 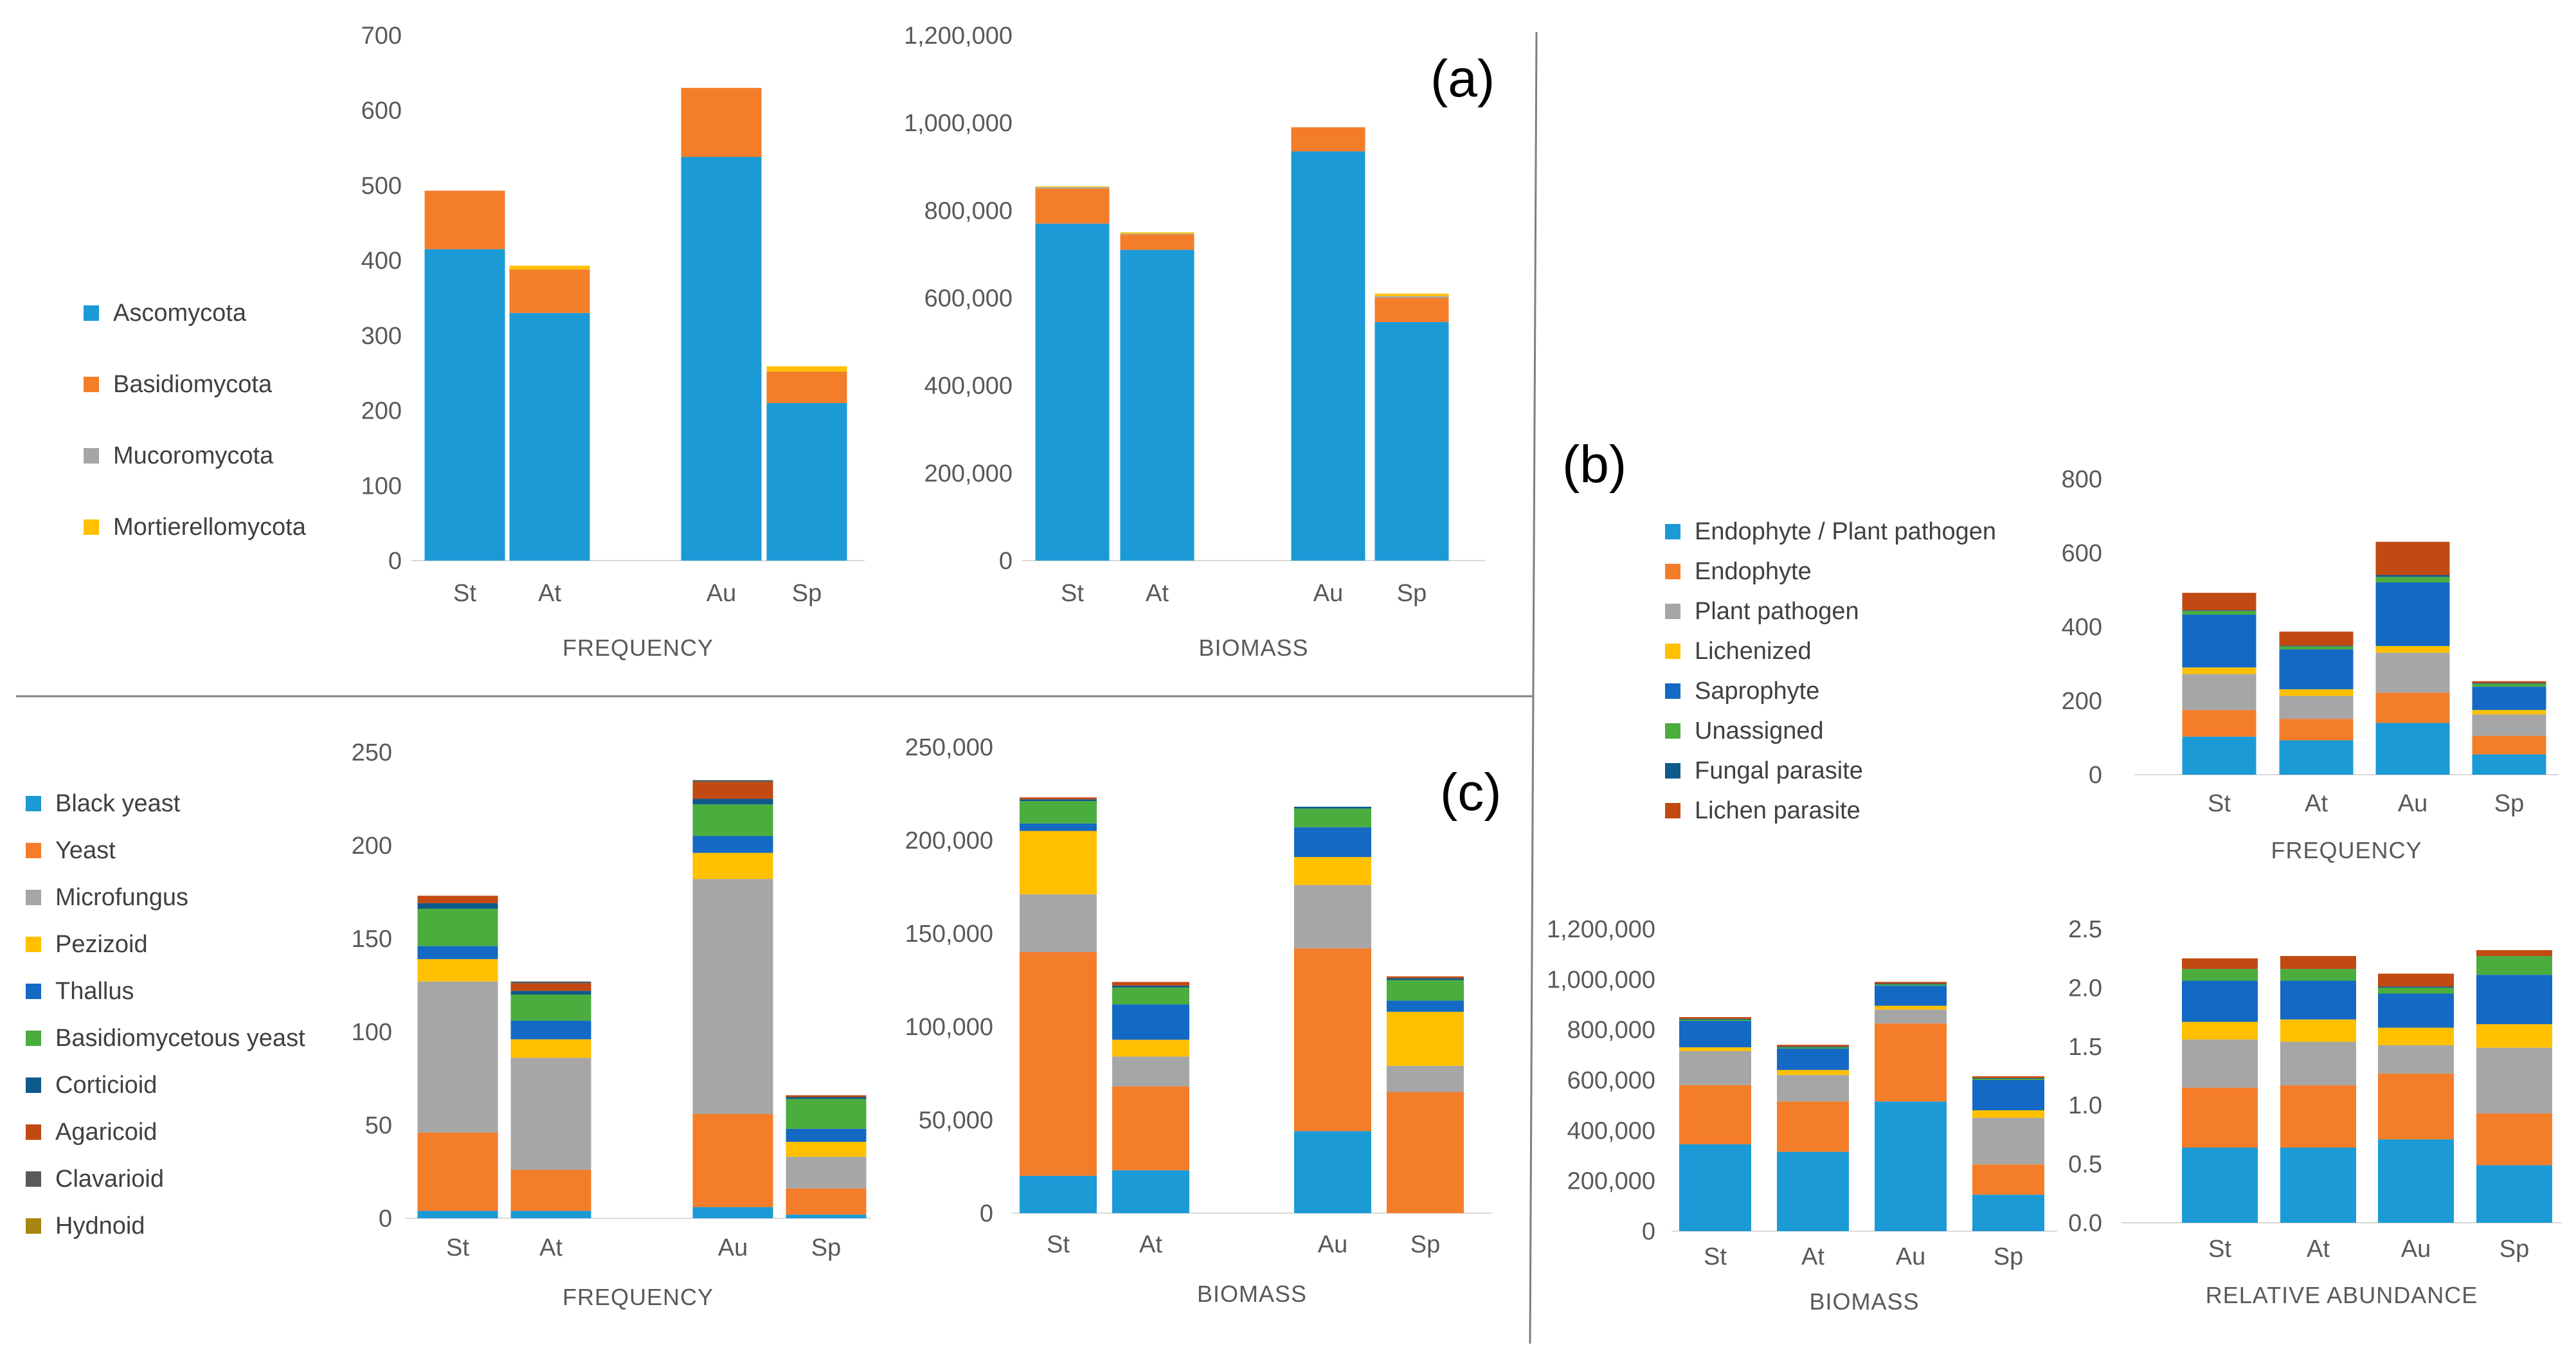 I want to click on bar-at-corticioid, so click(x=550, y=993).